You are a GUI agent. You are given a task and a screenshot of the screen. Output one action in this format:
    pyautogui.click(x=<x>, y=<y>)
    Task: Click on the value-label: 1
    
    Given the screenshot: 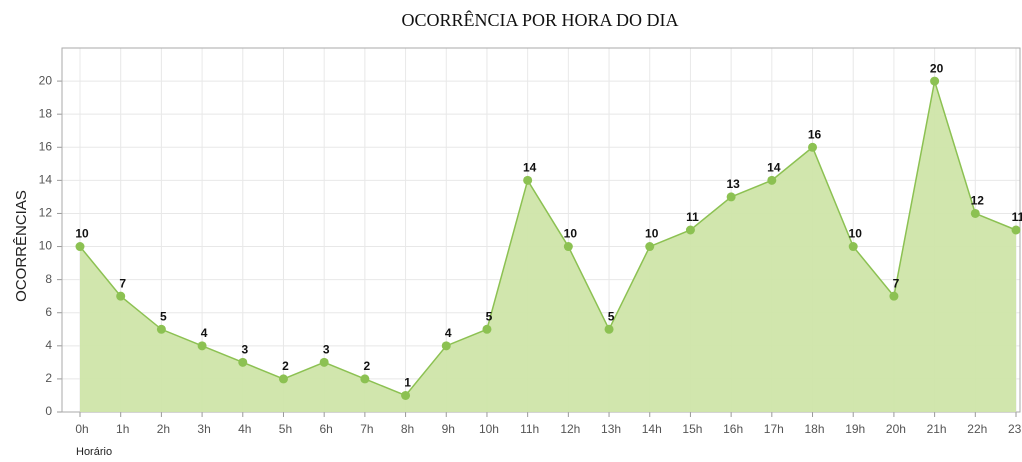 What is the action you would take?
    pyautogui.click(x=407, y=383)
    